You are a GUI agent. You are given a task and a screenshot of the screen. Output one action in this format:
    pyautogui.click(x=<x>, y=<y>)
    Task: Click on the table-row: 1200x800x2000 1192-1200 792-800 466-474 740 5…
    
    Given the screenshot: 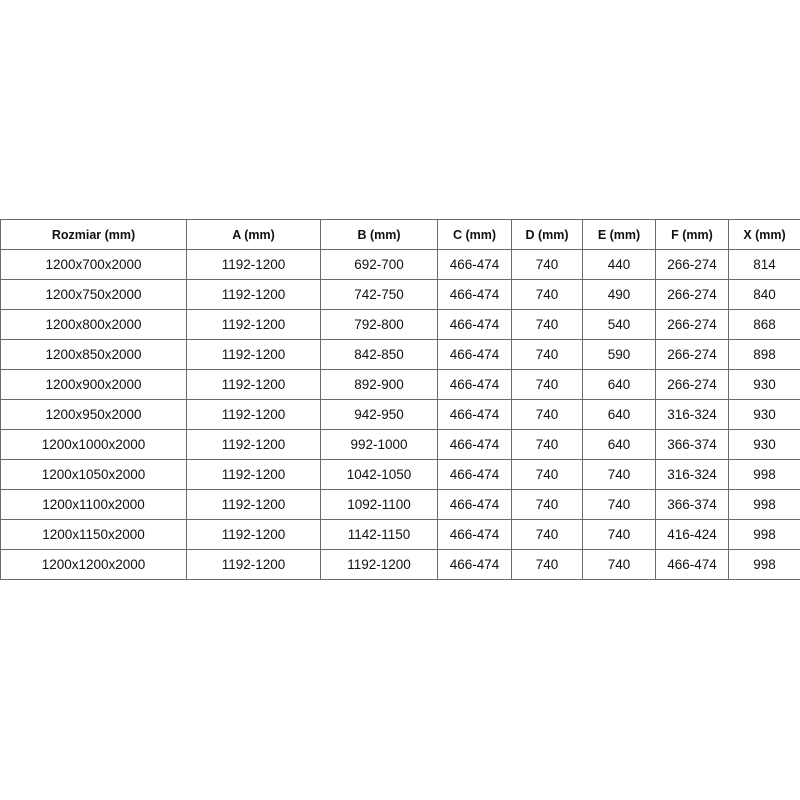 What is the action you would take?
    pyautogui.click(x=400, y=324)
    